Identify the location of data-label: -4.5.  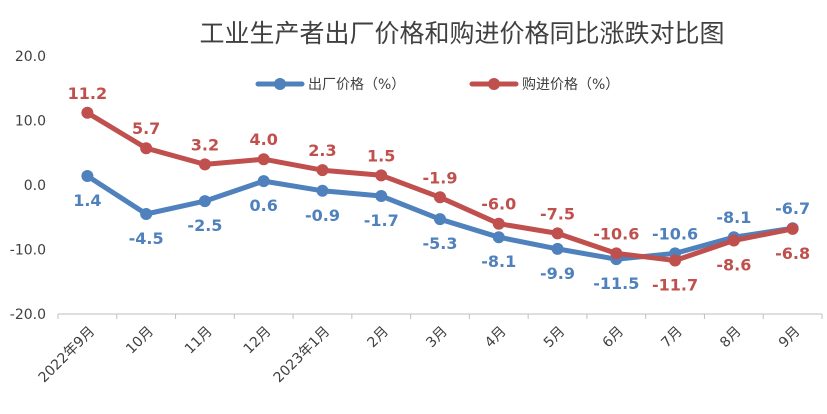
(146, 238).